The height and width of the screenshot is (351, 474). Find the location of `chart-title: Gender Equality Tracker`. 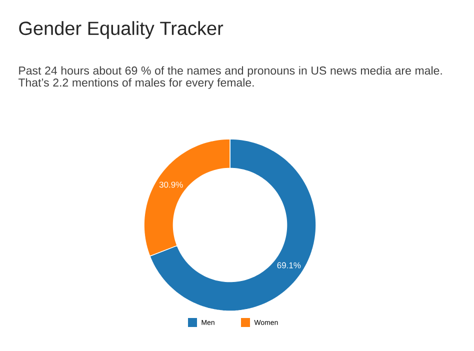

chart-title: Gender Equality Tracker is located at coordinates (121, 30).